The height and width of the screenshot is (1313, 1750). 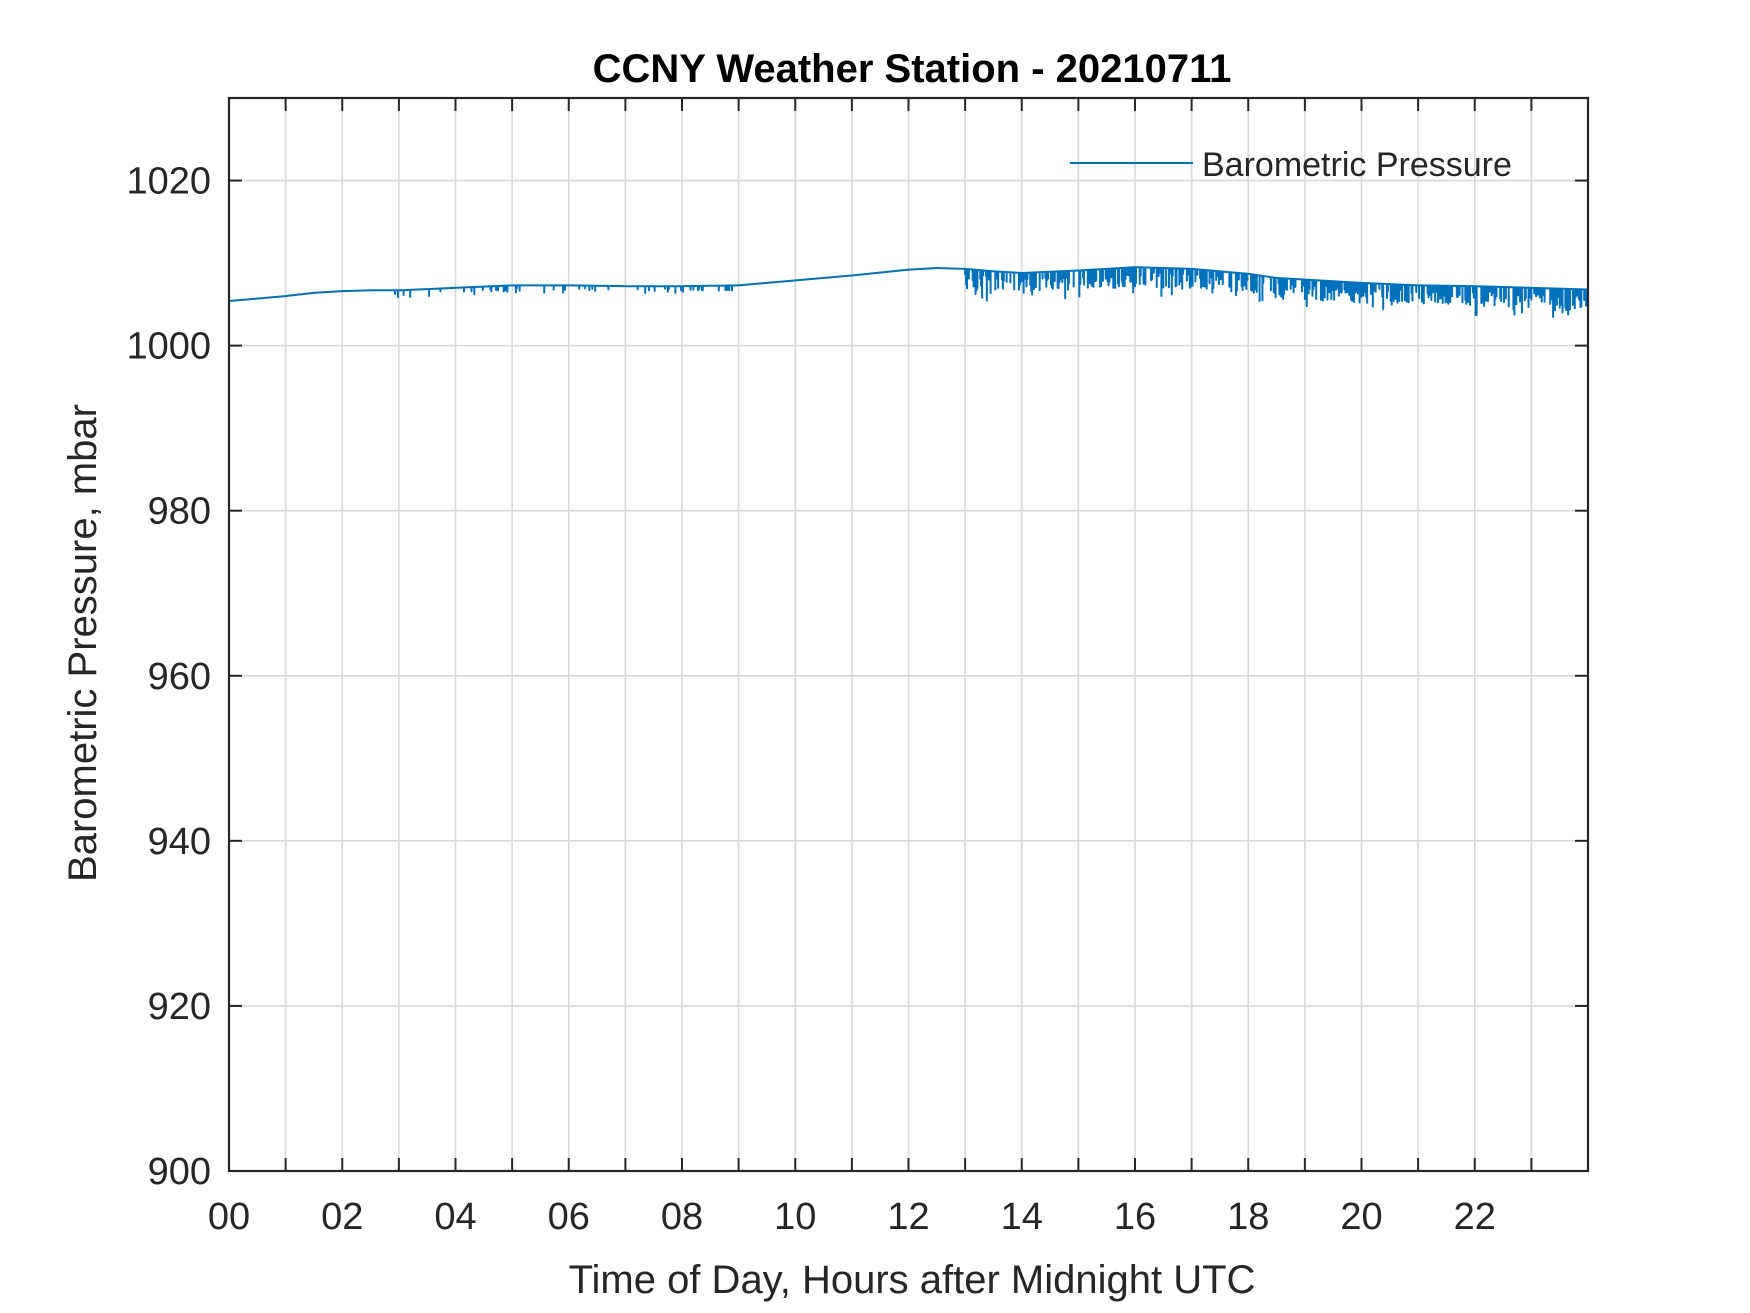 What do you see at coordinates (168, 347) in the screenshot?
I see `y-tick-label: 1000` at bounding box center [168, 347].